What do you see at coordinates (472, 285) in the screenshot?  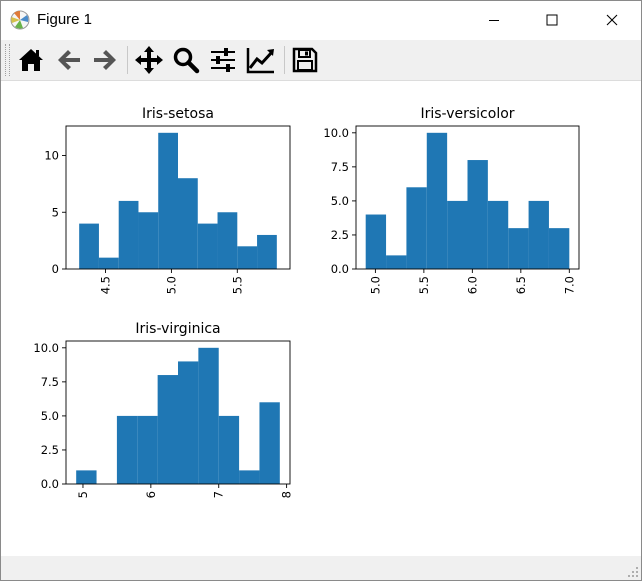 I see `x-tick-label: 6.0` at bounding box center [472, 285].